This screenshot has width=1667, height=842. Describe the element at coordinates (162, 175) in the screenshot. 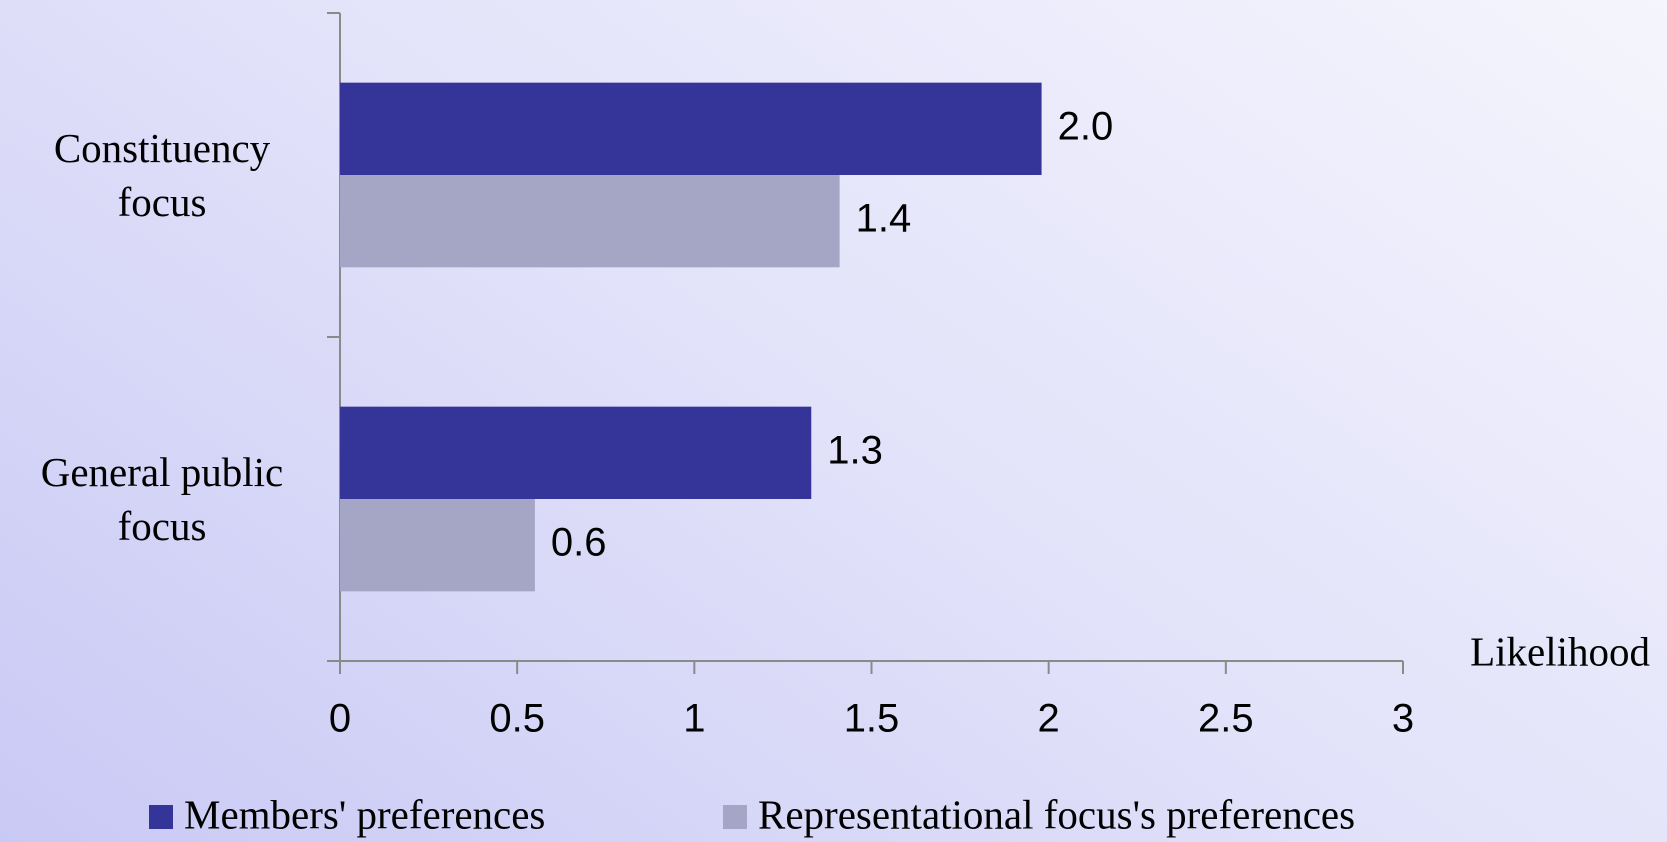

I see `y-tick-label: Constituency focus` at that location.